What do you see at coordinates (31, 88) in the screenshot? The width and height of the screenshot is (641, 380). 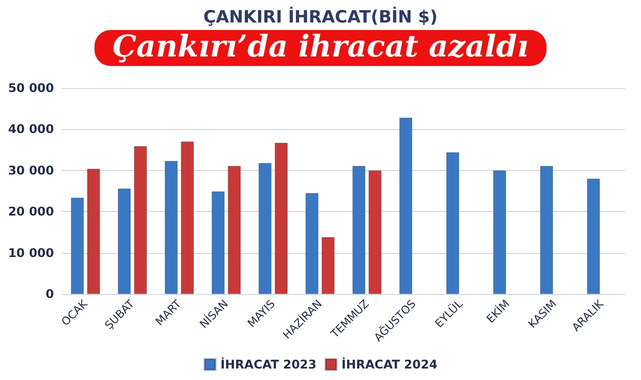 I see `y-tick-label: 50 000` at bounding box center [31, 88].